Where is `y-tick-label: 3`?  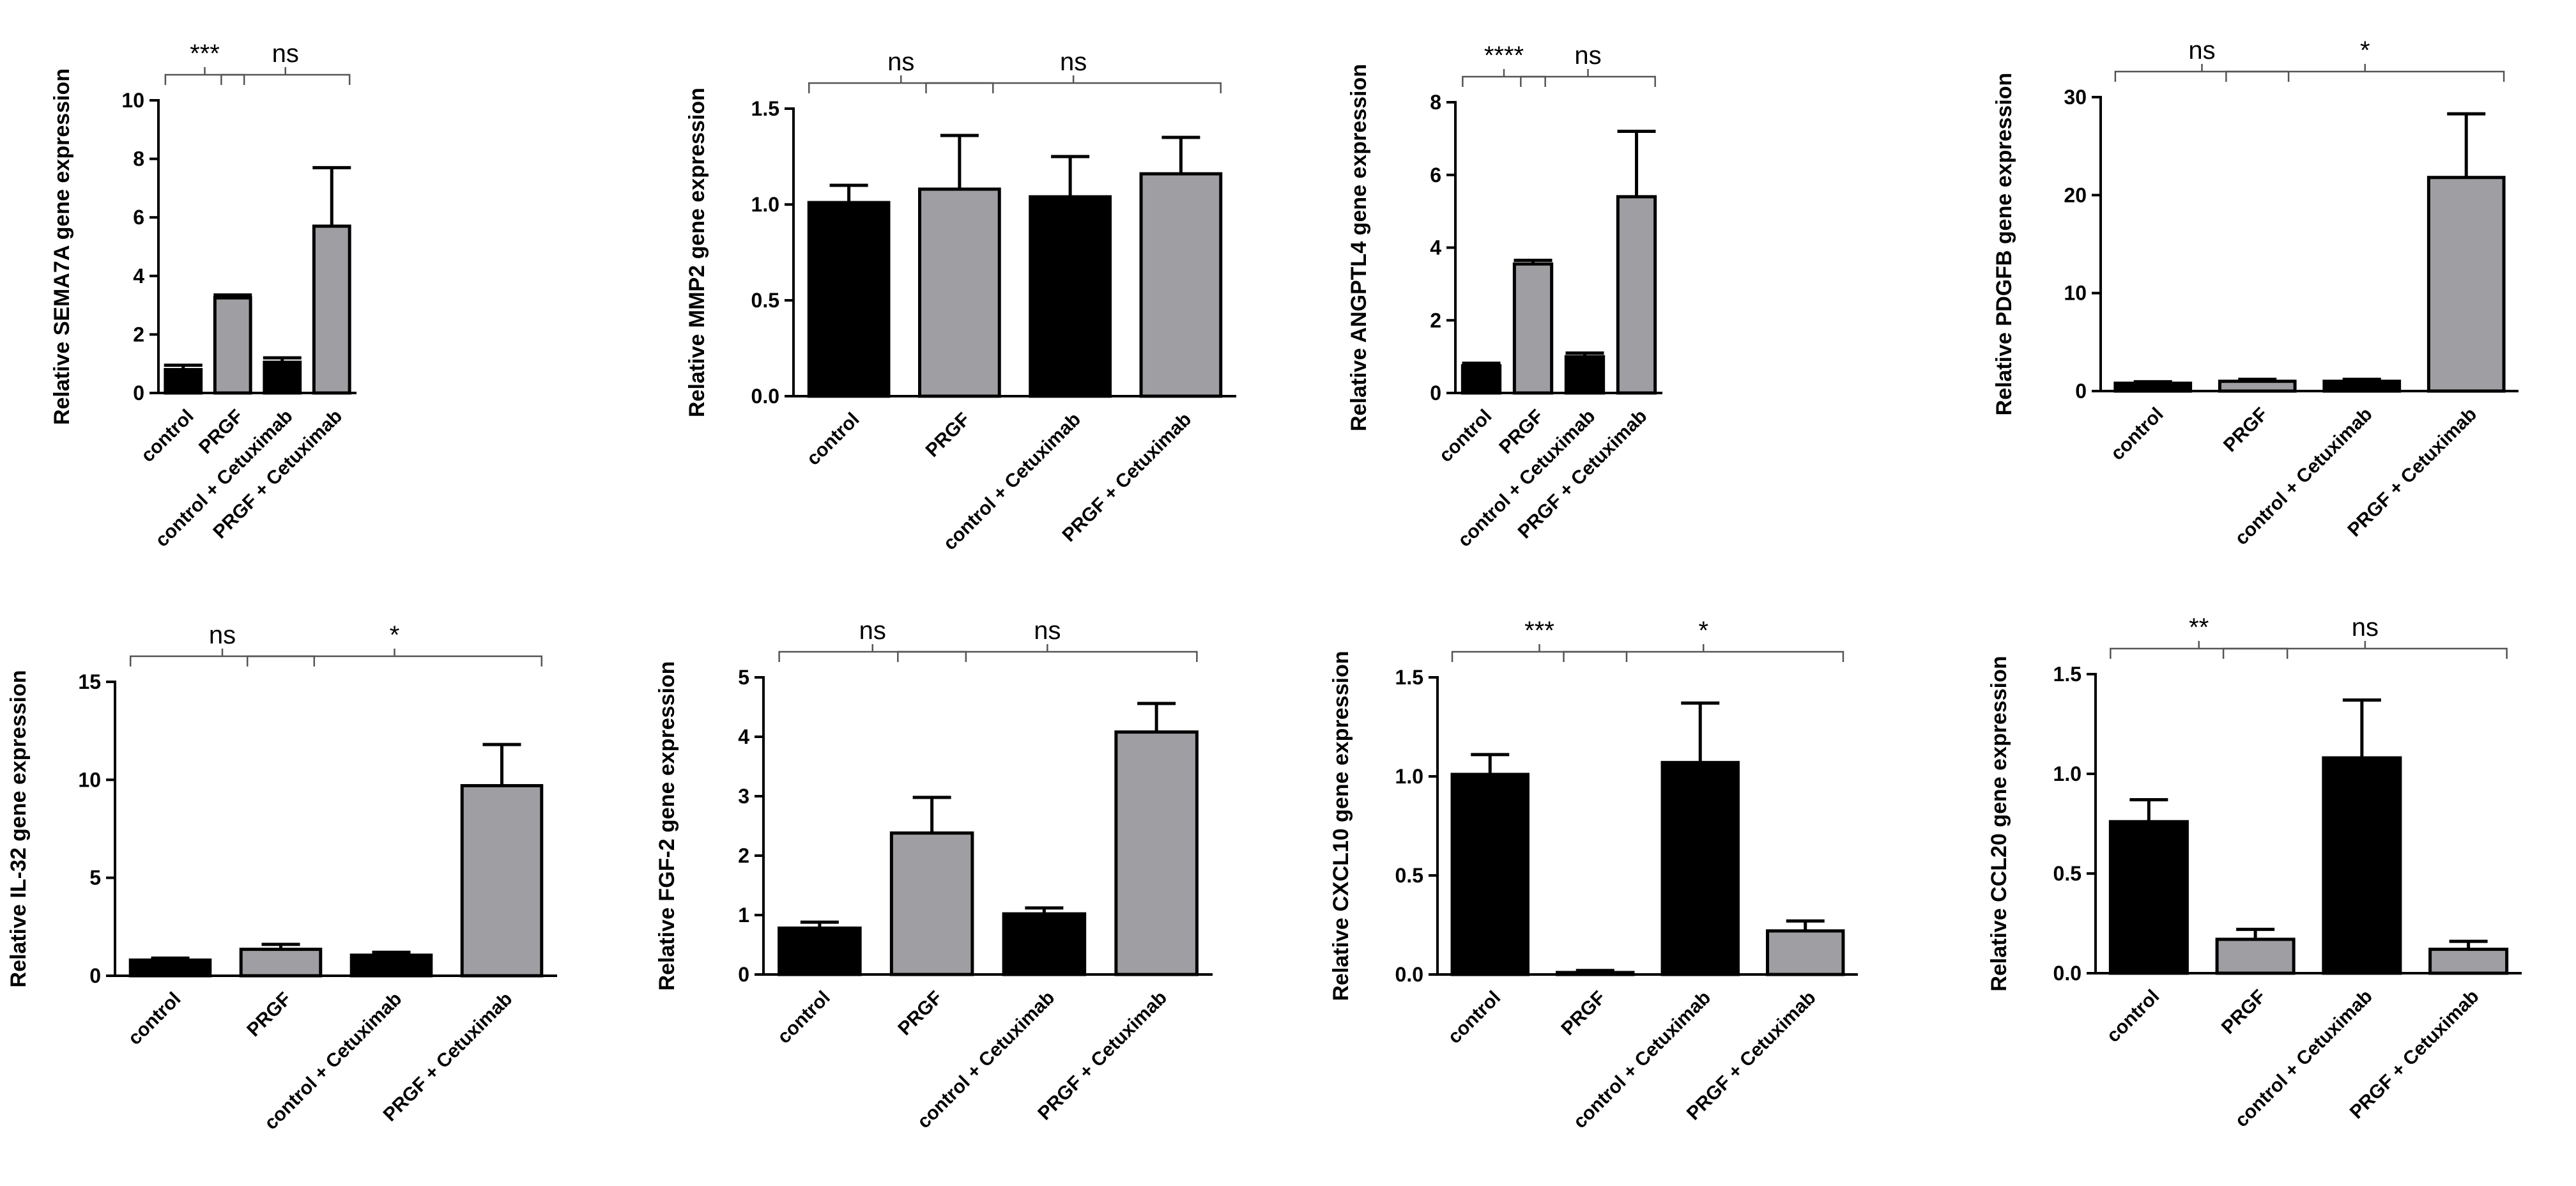
y-tick-label: 3 is located at coordinates (743, 796).